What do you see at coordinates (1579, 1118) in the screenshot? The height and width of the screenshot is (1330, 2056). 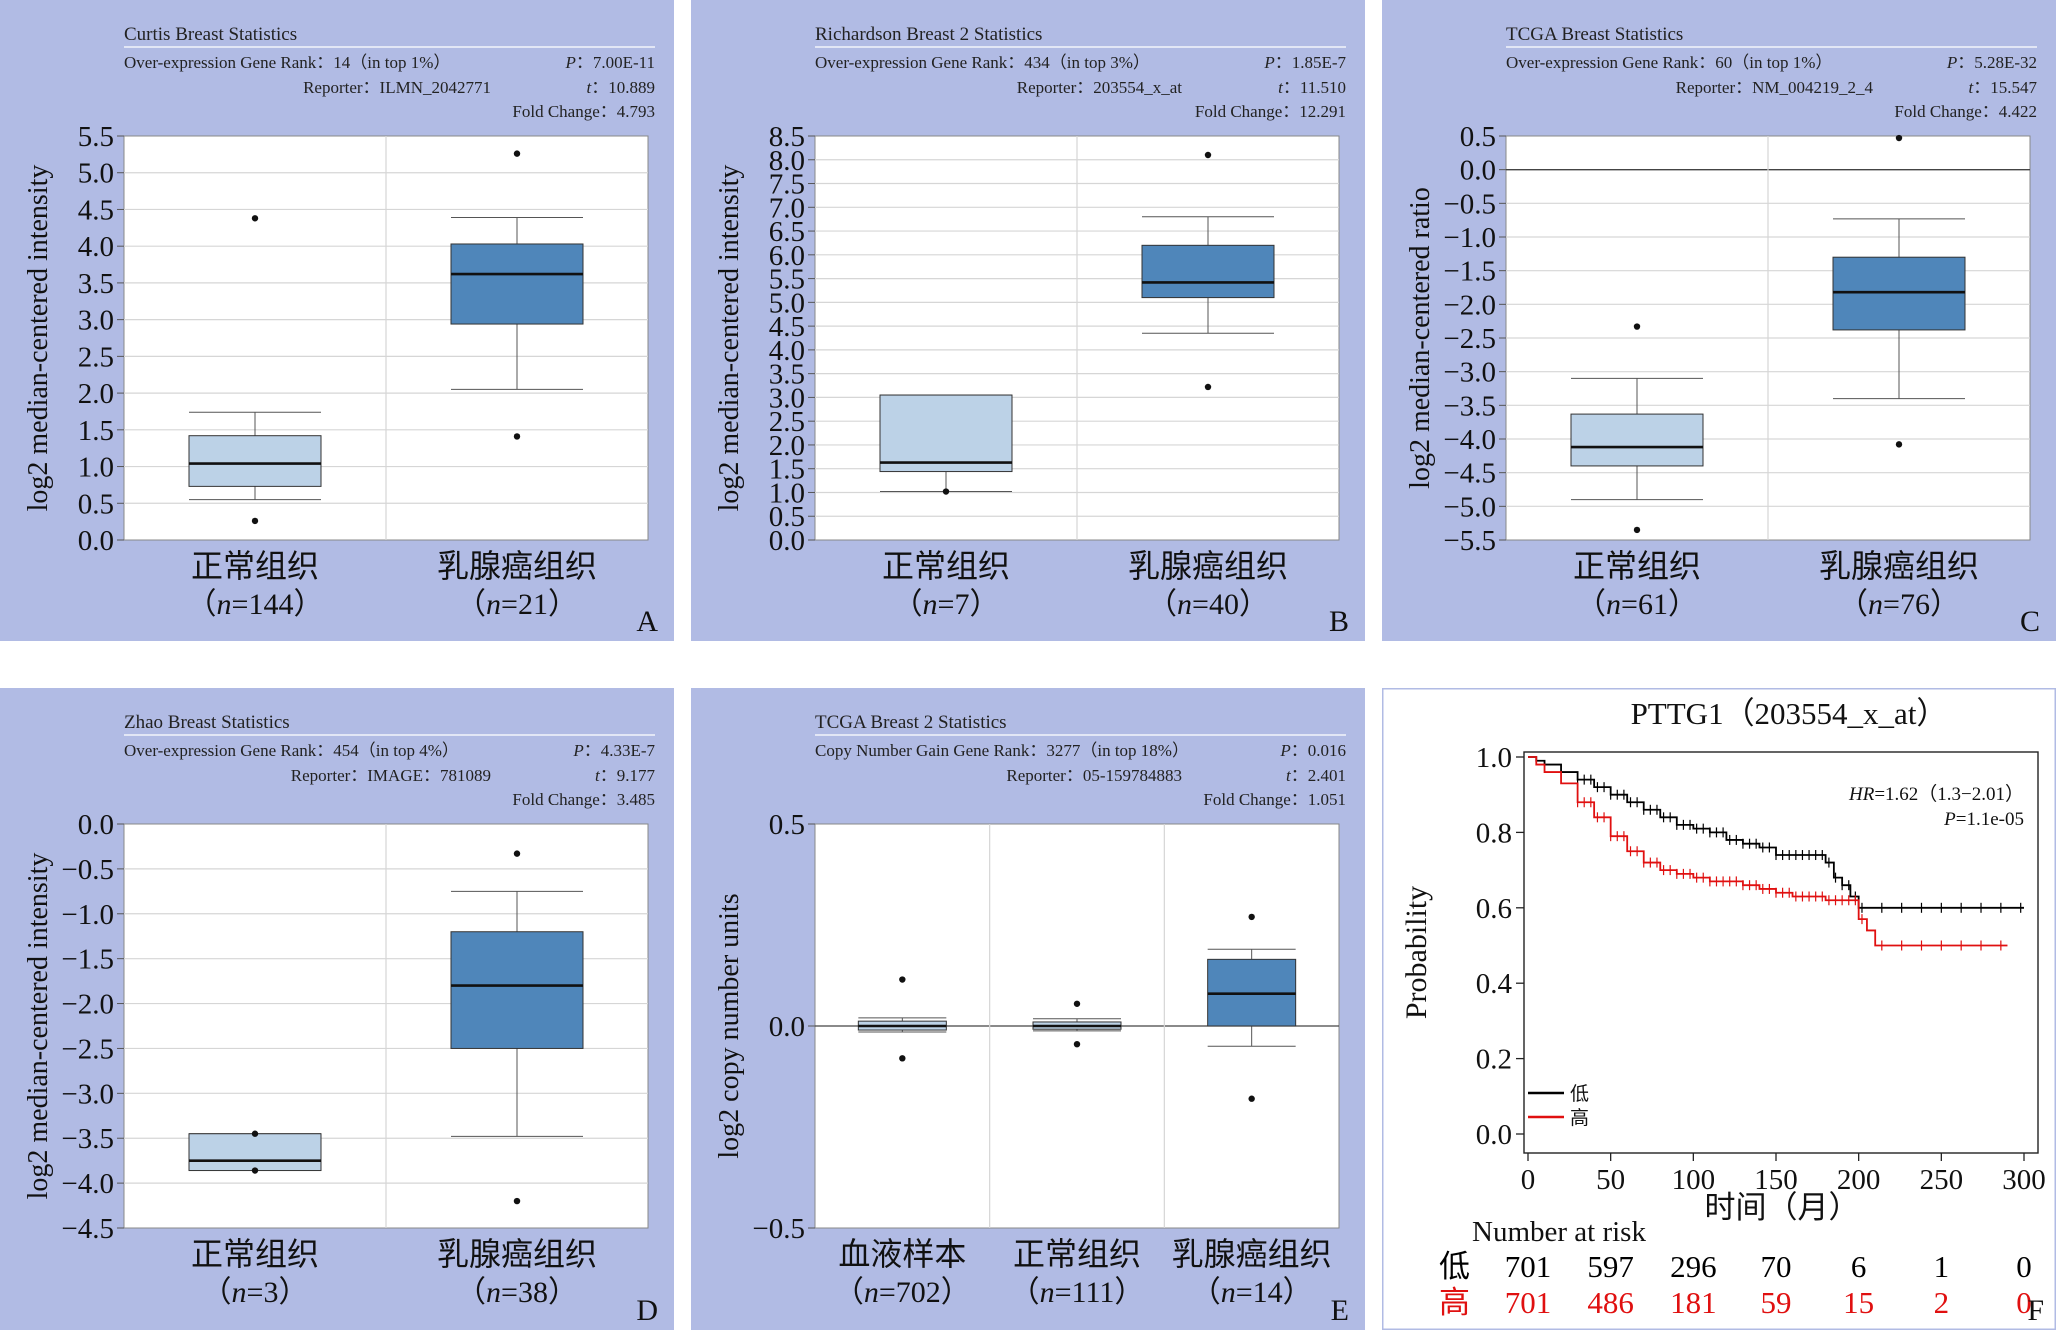 I see `legend-label: 高` at bounding box center [1579, 1118].